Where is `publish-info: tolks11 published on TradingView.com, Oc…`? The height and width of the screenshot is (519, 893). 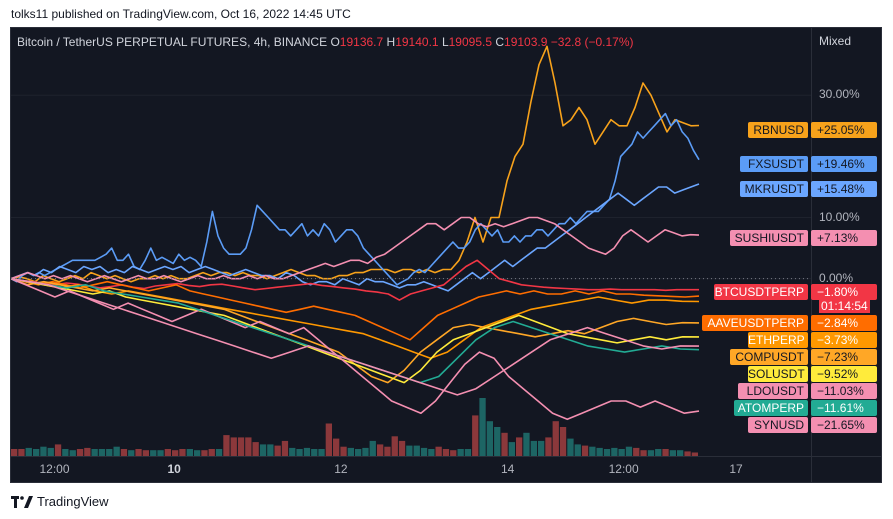 publish-info: tolks11 published on TradingView.com, Oc… is located at coordinates (181, 14).